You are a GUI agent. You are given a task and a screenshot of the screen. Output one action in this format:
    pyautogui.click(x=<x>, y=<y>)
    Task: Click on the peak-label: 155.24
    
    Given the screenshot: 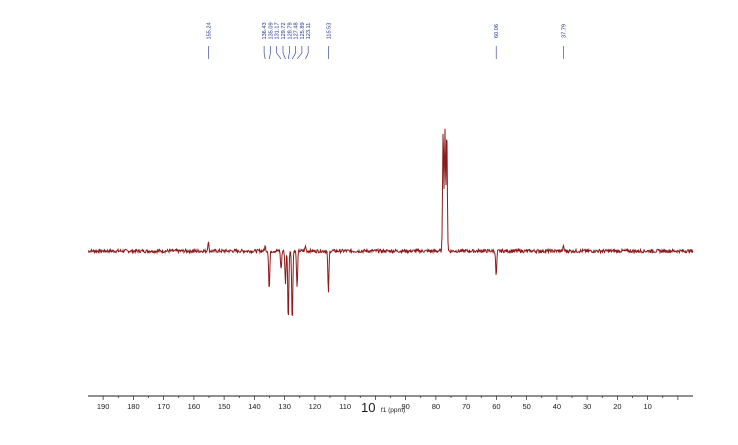 What is the action you would take?
    pyautogui.click(x=209, y=30)
    